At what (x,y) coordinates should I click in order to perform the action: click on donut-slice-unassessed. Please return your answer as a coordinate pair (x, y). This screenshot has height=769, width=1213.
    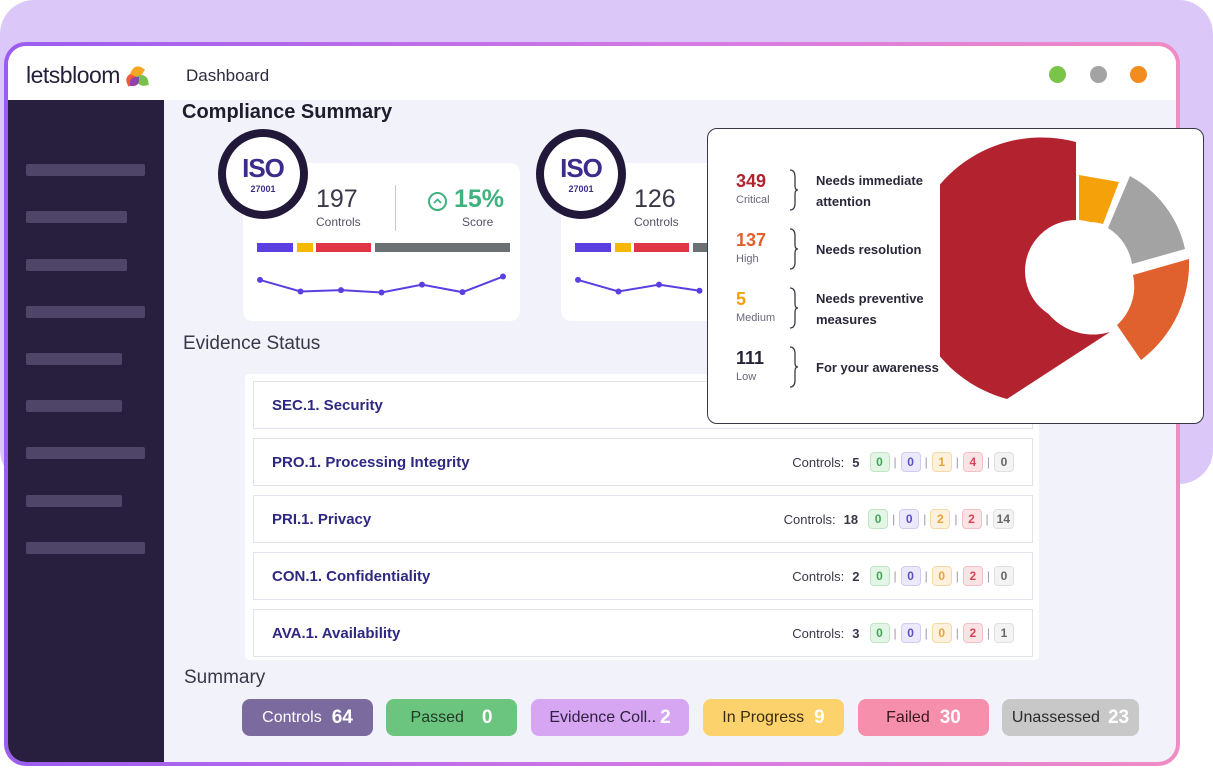
    Looking at the image, I should click on (1146, 220).